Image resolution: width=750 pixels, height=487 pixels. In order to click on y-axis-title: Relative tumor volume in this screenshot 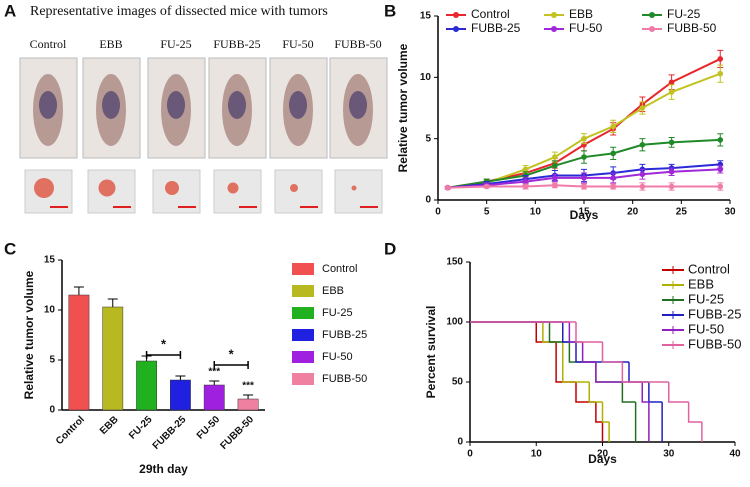, I will do `click(29, 334)`.